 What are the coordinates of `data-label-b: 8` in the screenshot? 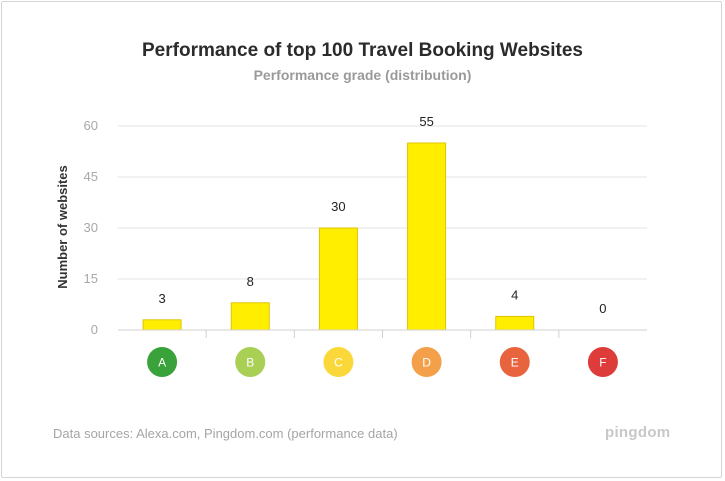 It's located at (250, 281).